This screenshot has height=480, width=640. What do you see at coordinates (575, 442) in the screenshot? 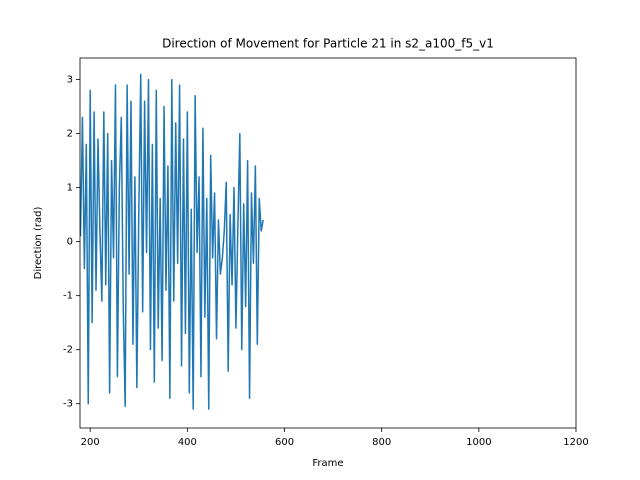
I see `x-tick-label: 1200` at bounding box center [575, 442].